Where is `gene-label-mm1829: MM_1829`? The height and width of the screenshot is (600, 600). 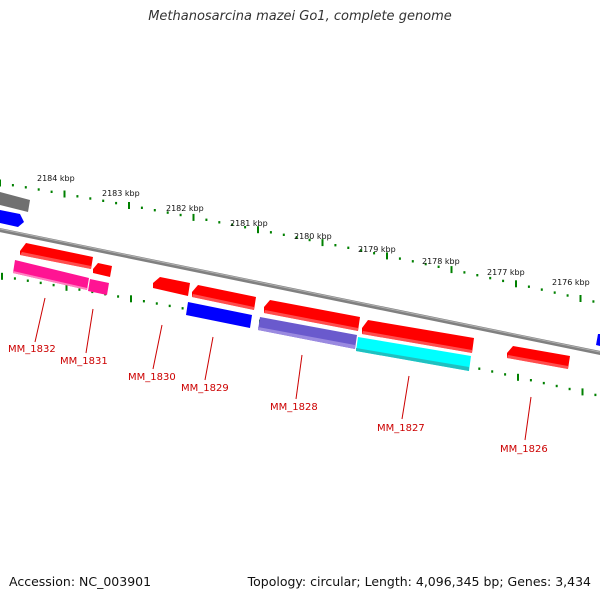 gene-label-mm1829: MM_1829 is located at coordinates (205, 388).